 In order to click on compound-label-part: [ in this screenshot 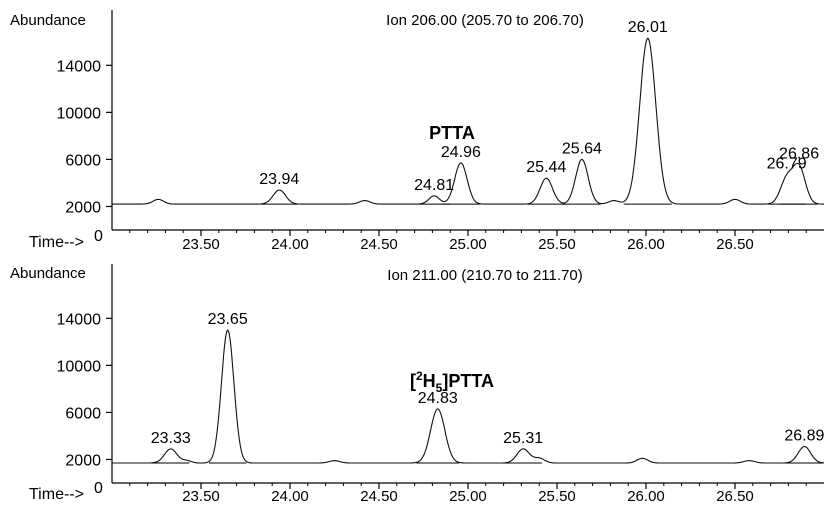, I will do `click(413, 381)`.